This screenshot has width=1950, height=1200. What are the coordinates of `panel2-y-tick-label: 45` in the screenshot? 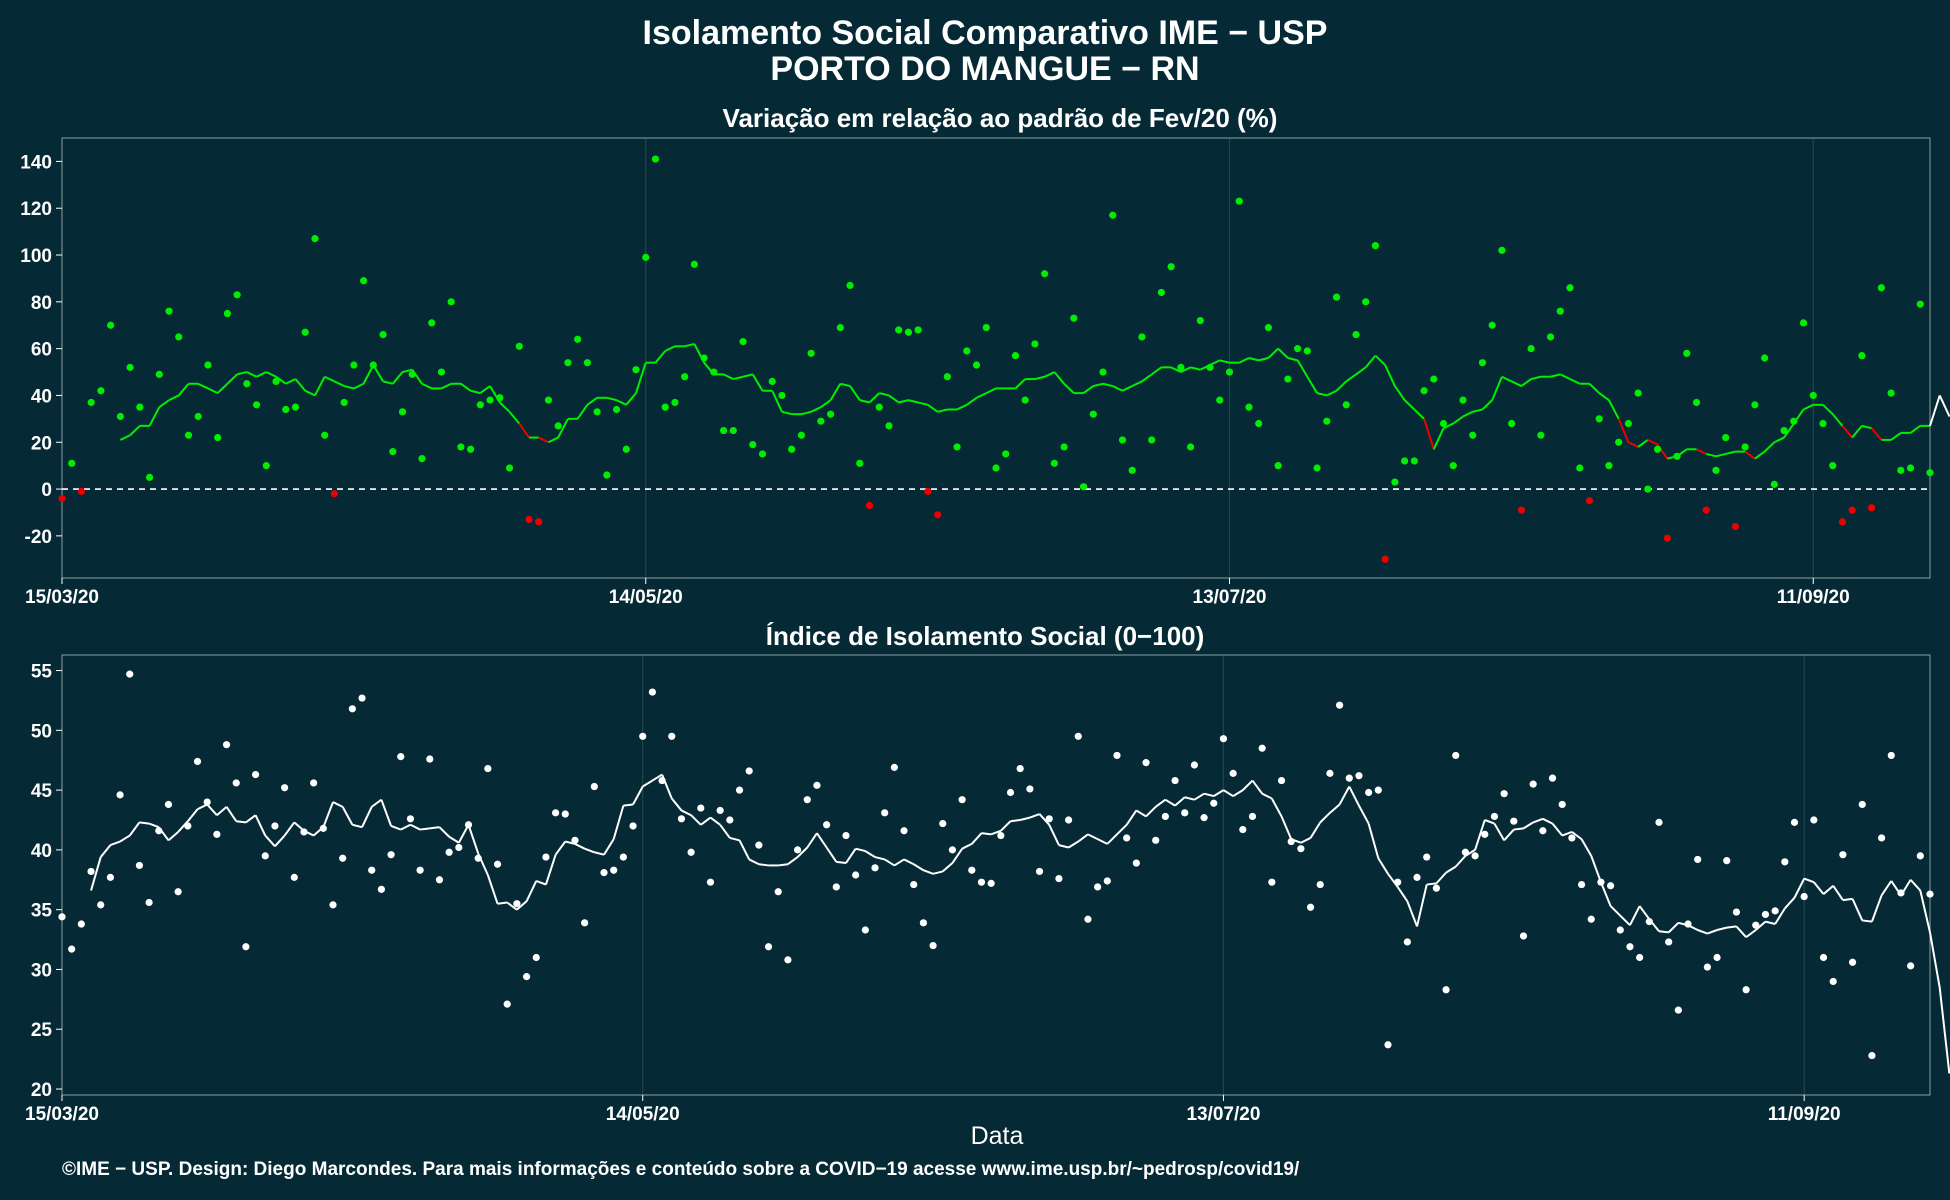 It's located at (42, 791).